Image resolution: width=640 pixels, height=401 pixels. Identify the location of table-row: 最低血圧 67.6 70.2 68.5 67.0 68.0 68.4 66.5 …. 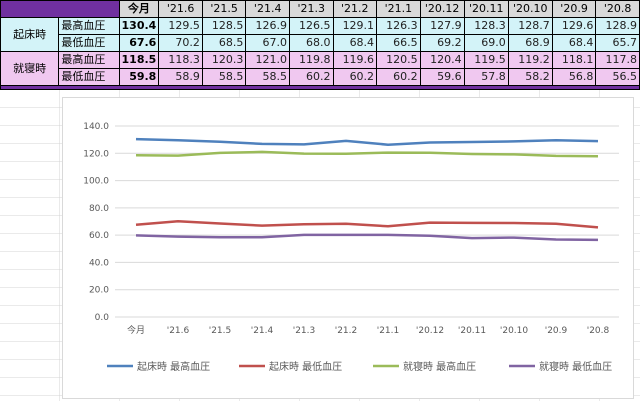
(320, 43).